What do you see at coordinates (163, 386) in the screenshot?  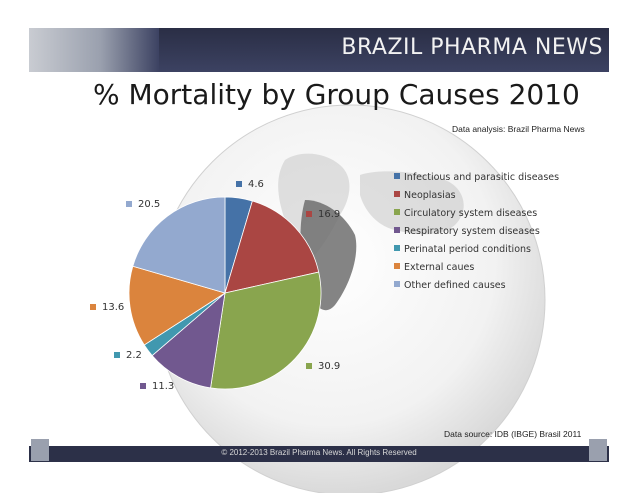 I see `data-label: 11.3` at bounding box center [163, 386].